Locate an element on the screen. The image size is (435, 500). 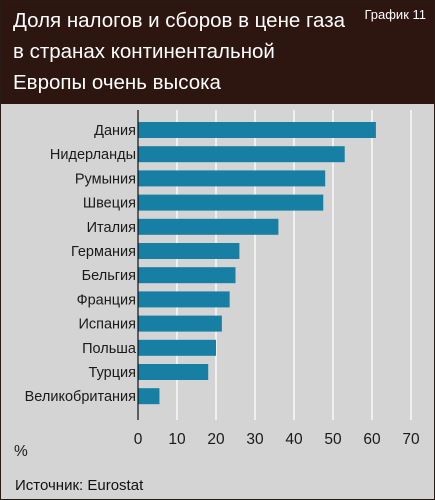
x-tick-label: 40 is located at coordinates (294, 439).